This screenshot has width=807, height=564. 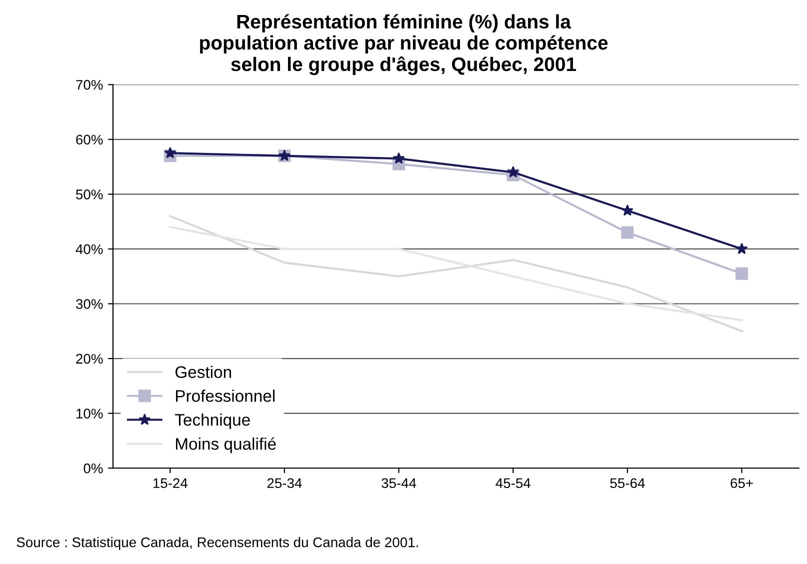 I want to click on y-tick-label: 40%, so click(x=89, y=249).